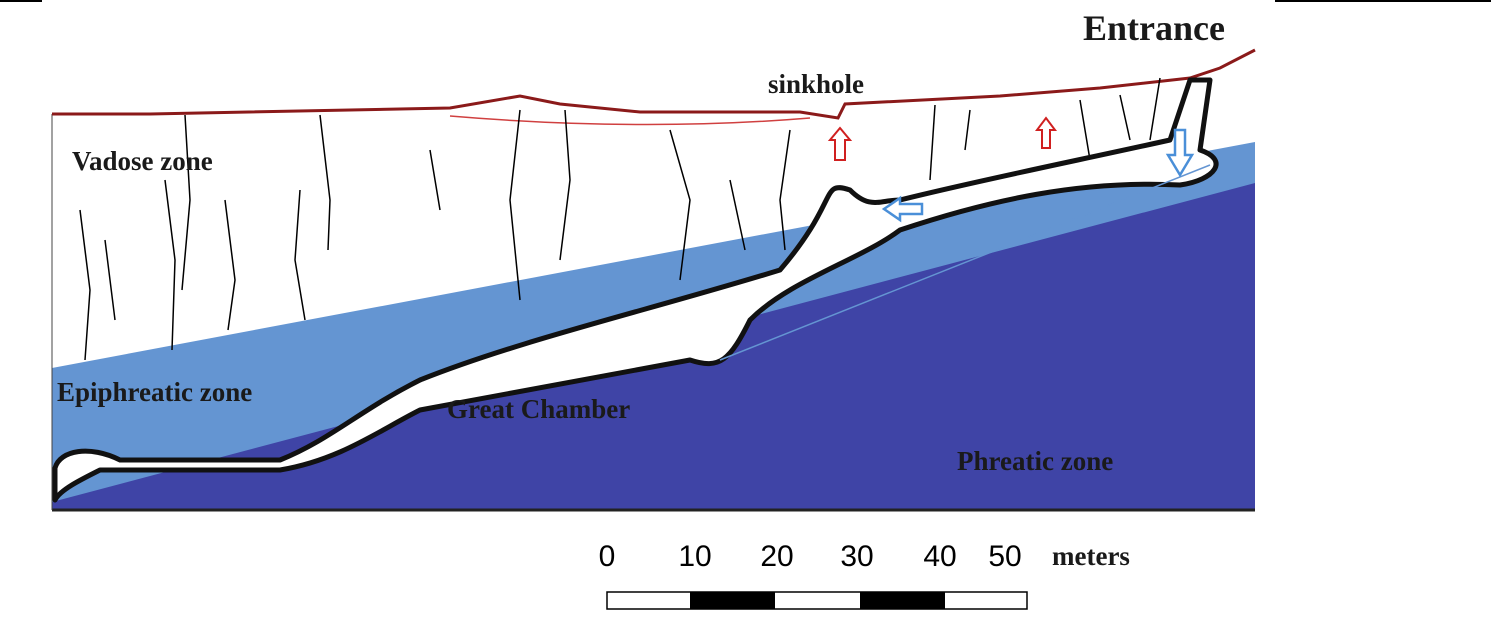 The height and width of the screenshot is (623, 1491). What do you see at coordinates (965, 262) in the screenshot?
I see `water-line` at bounding box center [965, 262].